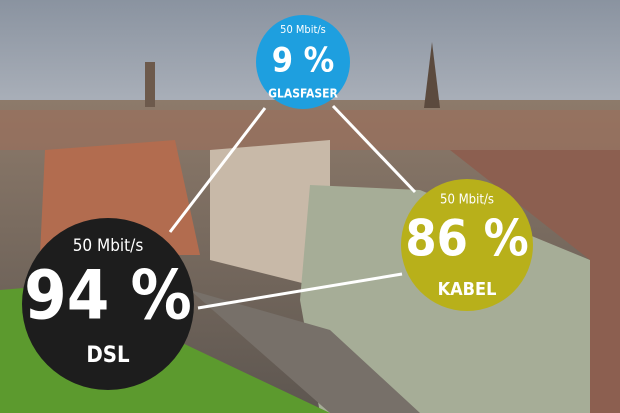  What do you see at coordinates (466, 239) in the screenshot?
I see `share: 86 %` at bounding box center [466, 239].